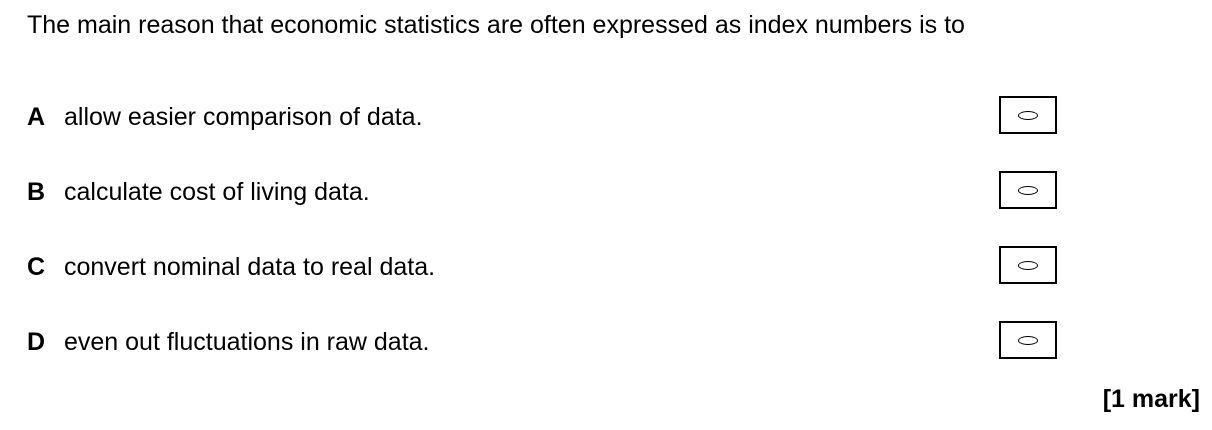  I want to click on option-c: C convert nominal data to real data., so click(547, 267).